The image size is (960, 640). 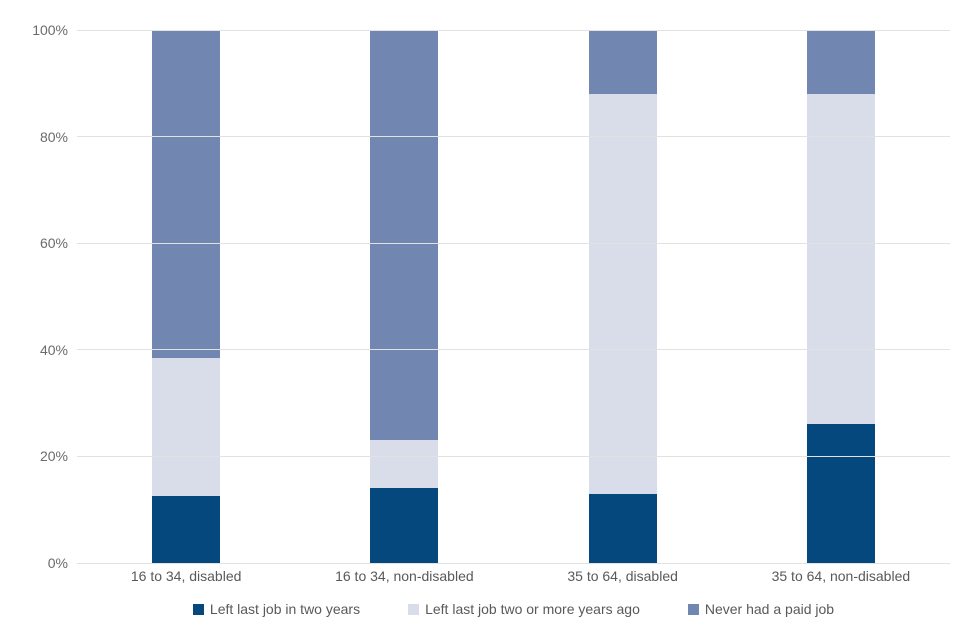 What do you see at coordinates (53, 136) in the screenshot?
I see `y-tick-label: 80%` at bounding box center [53, 136].